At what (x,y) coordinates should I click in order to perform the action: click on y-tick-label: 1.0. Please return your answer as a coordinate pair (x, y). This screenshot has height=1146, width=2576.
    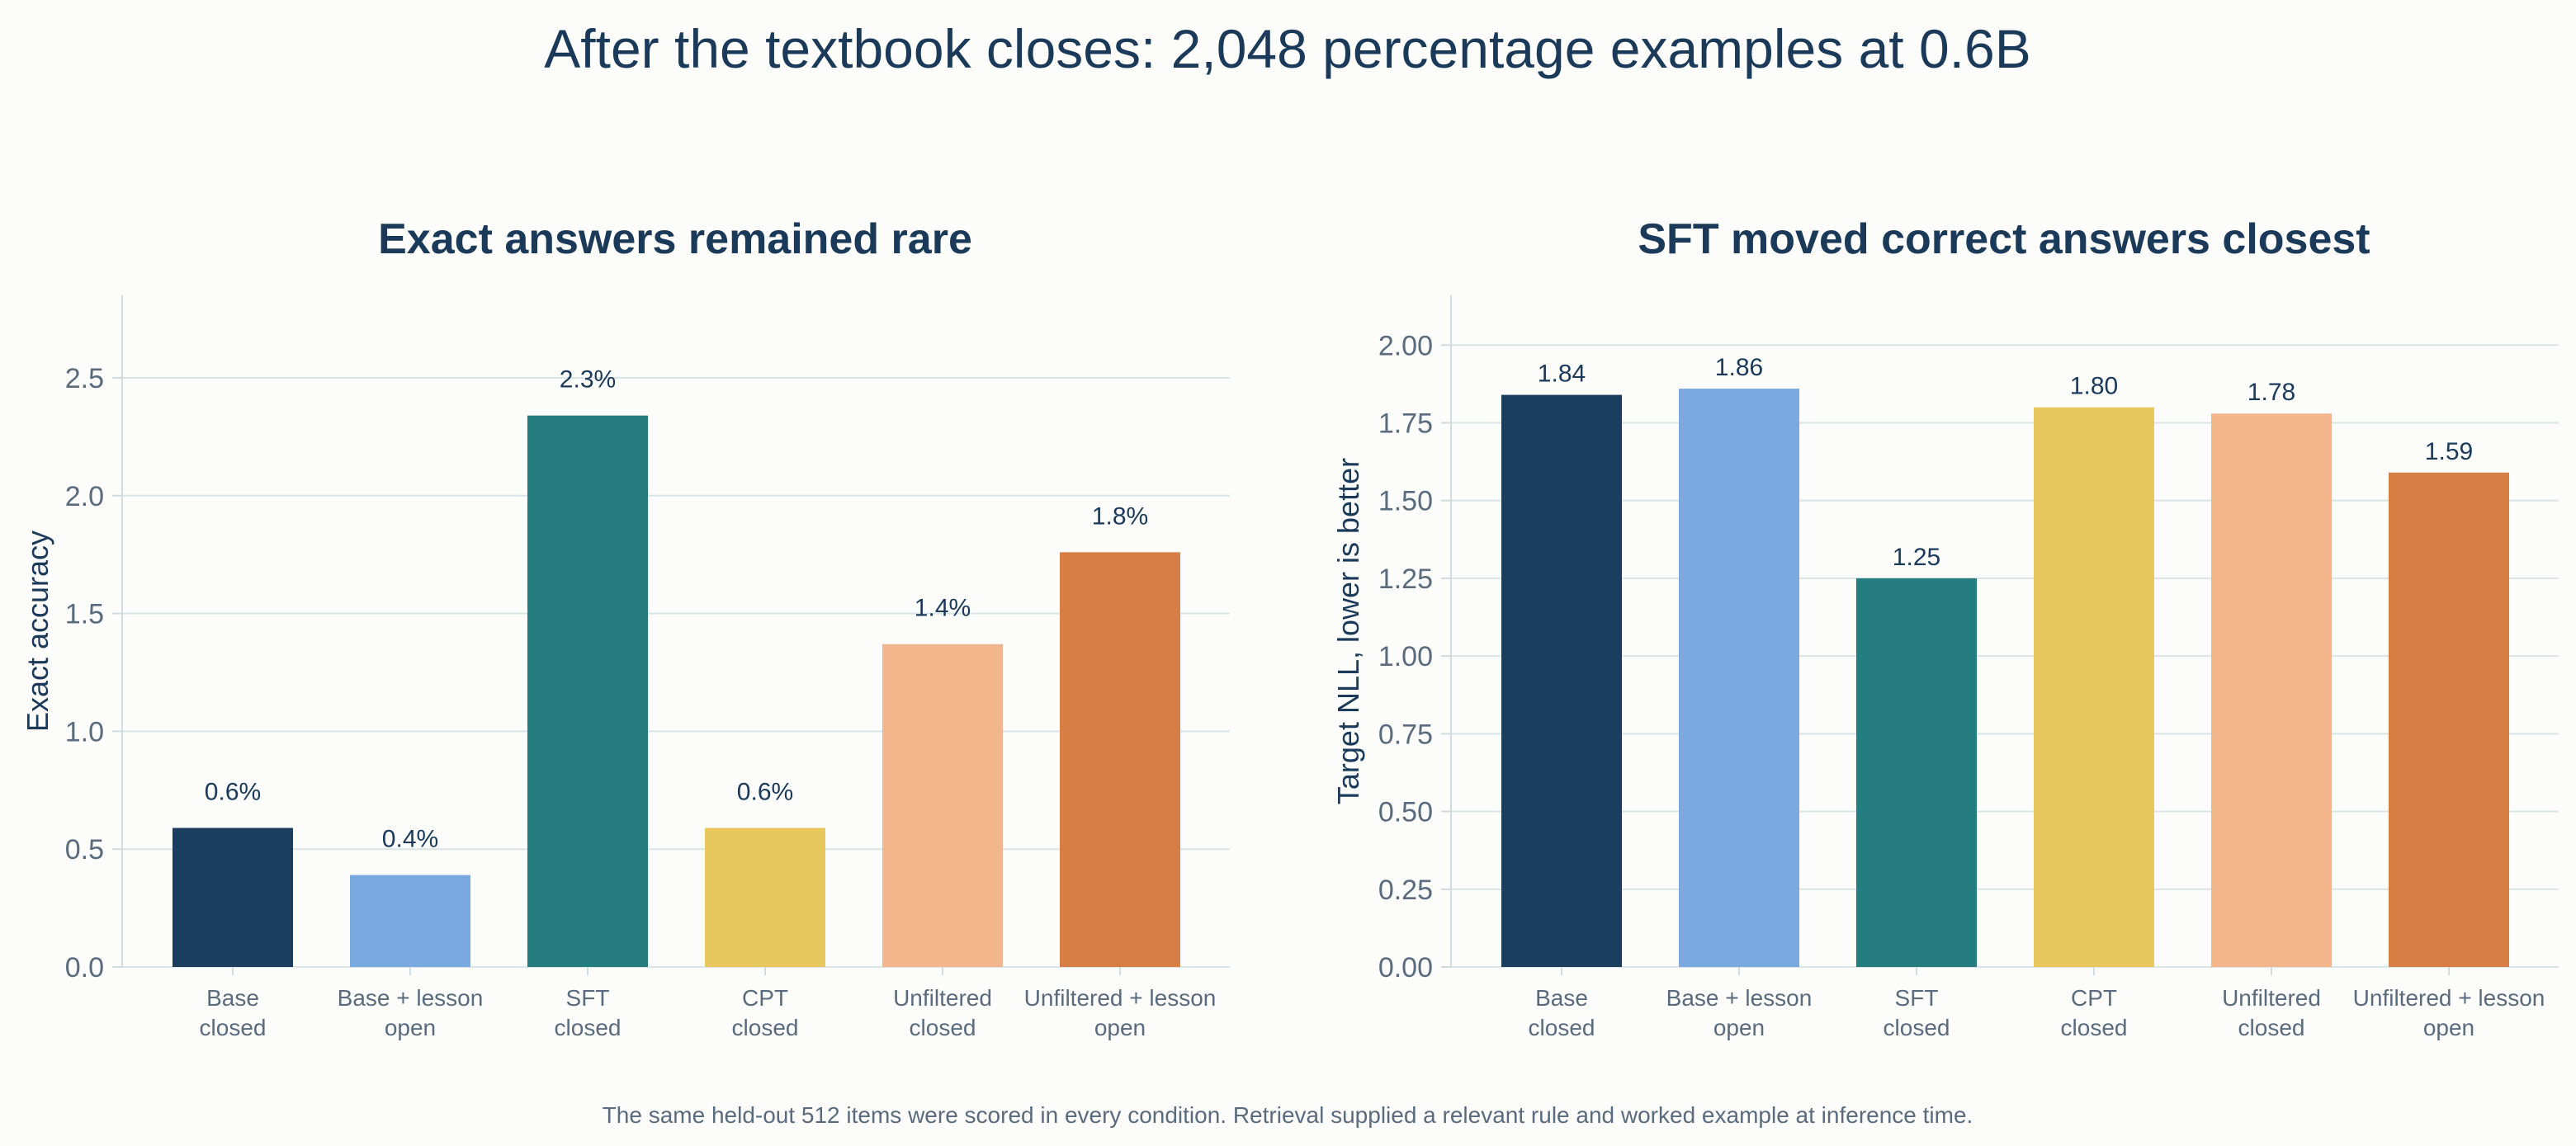
    Looking at the image, I should click on (84, 731).